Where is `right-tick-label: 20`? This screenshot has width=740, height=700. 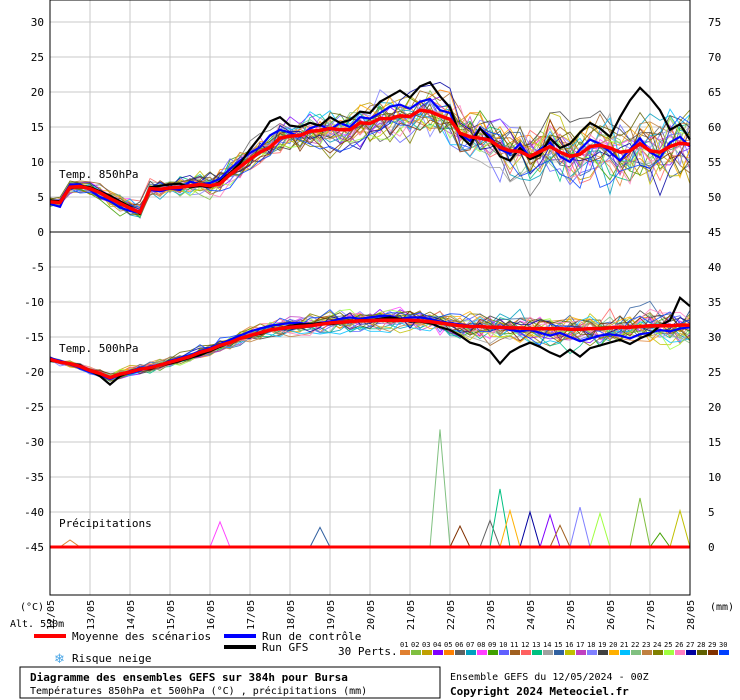 right-tick-label: 20 is located at coordinates (714, 407).